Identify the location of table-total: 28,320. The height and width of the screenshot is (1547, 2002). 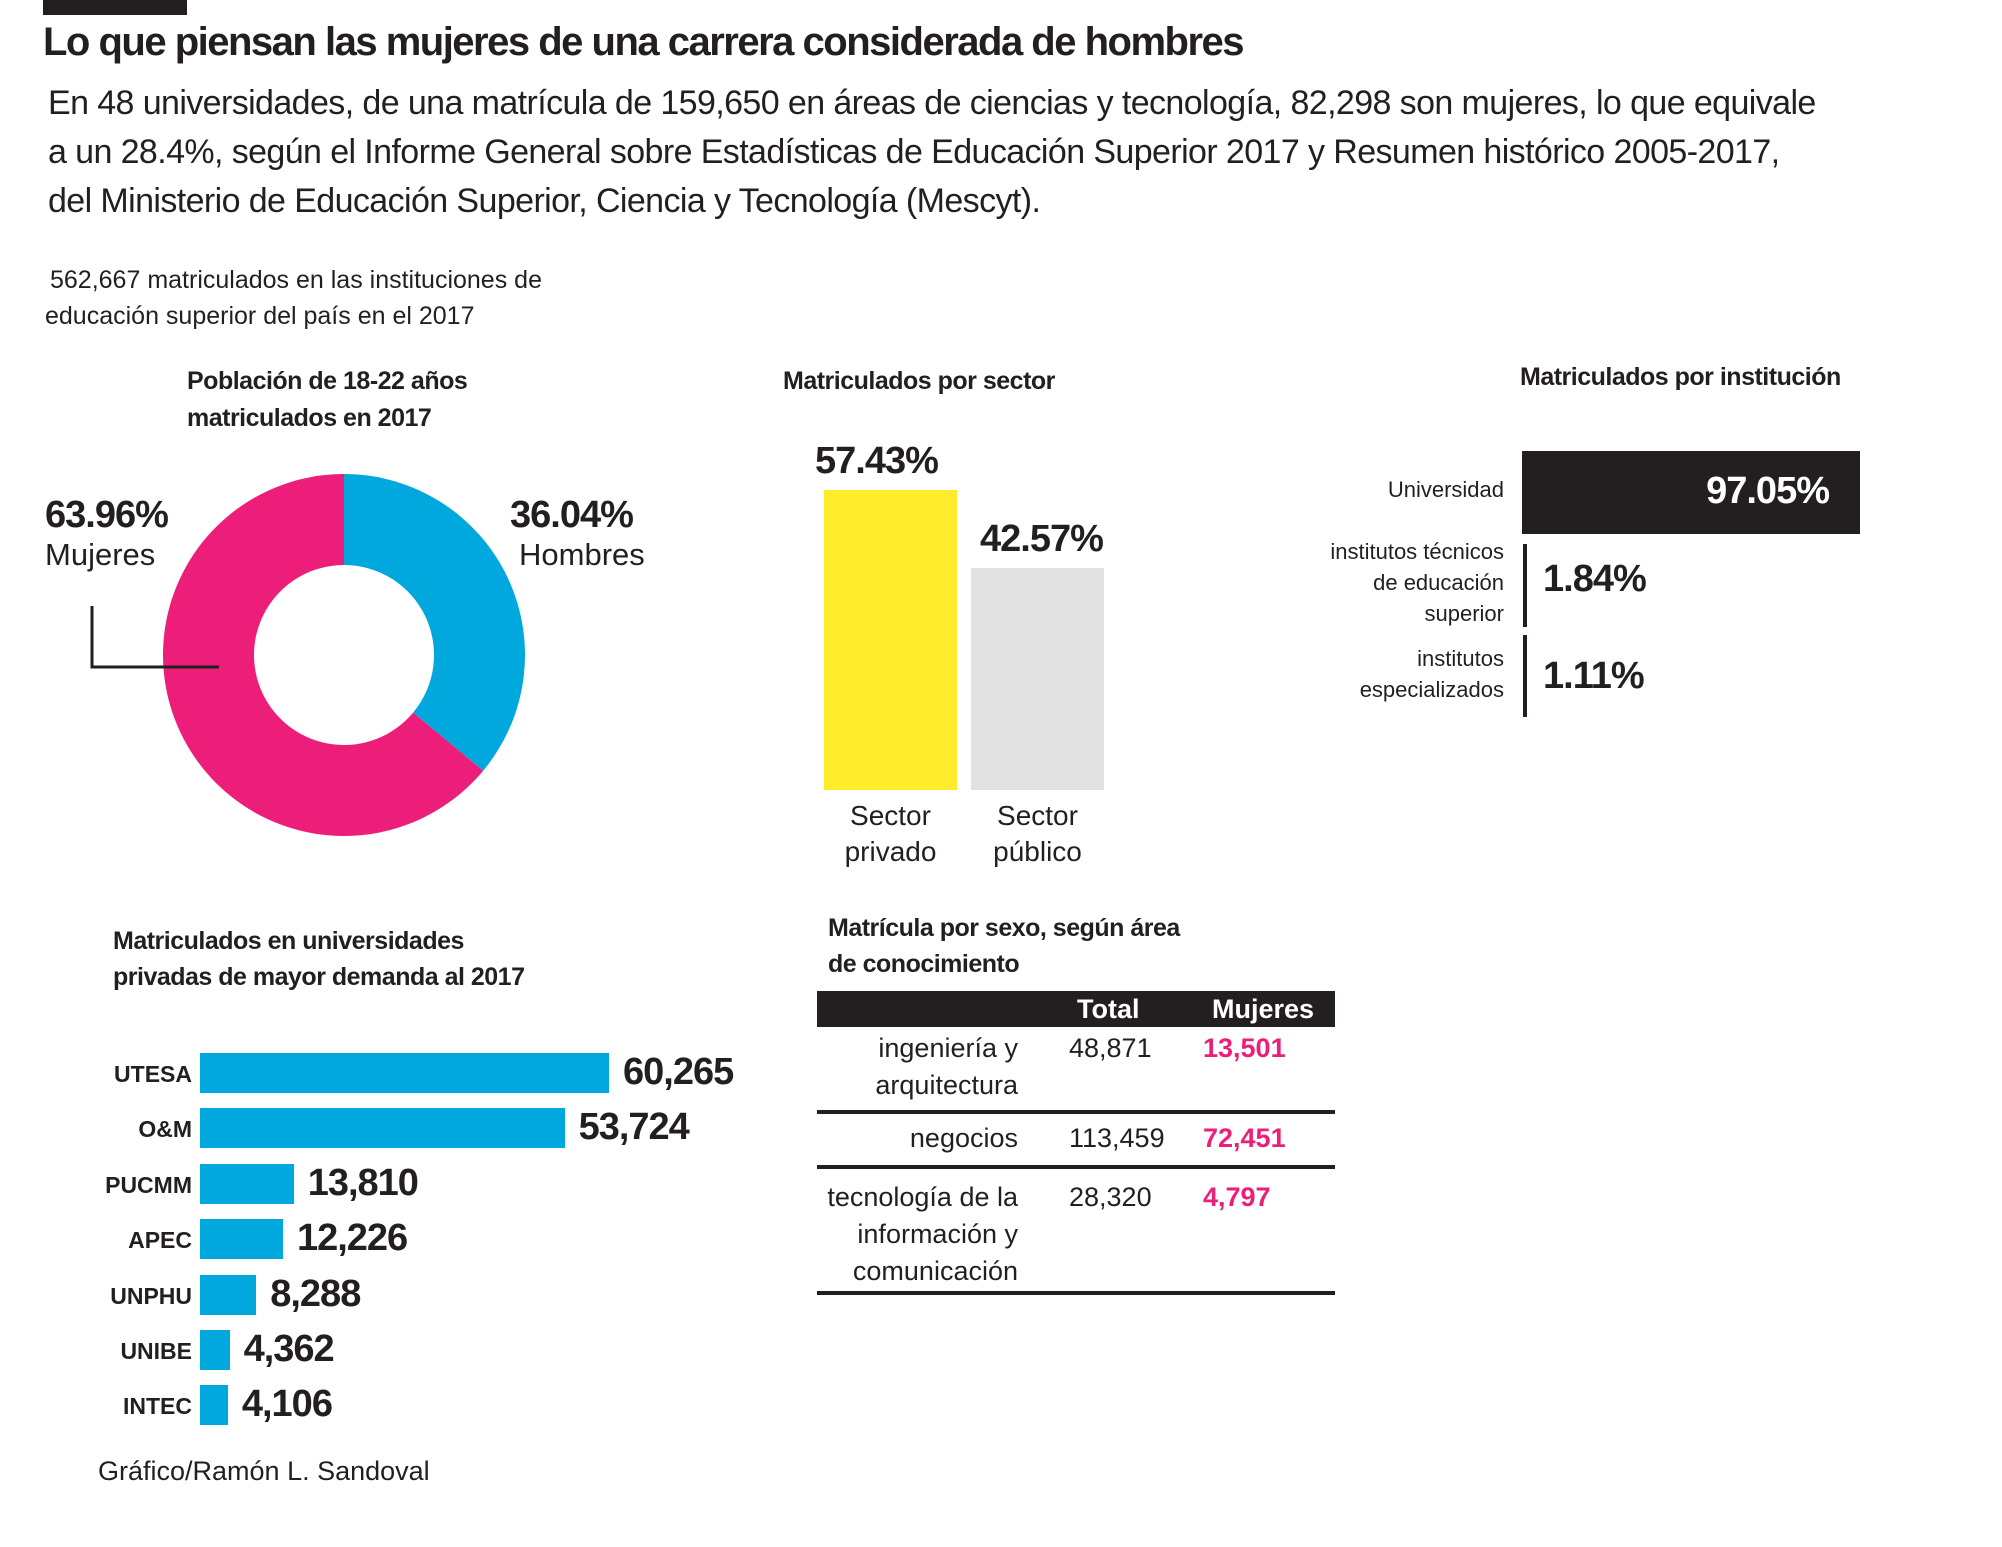
(1110, 1197).